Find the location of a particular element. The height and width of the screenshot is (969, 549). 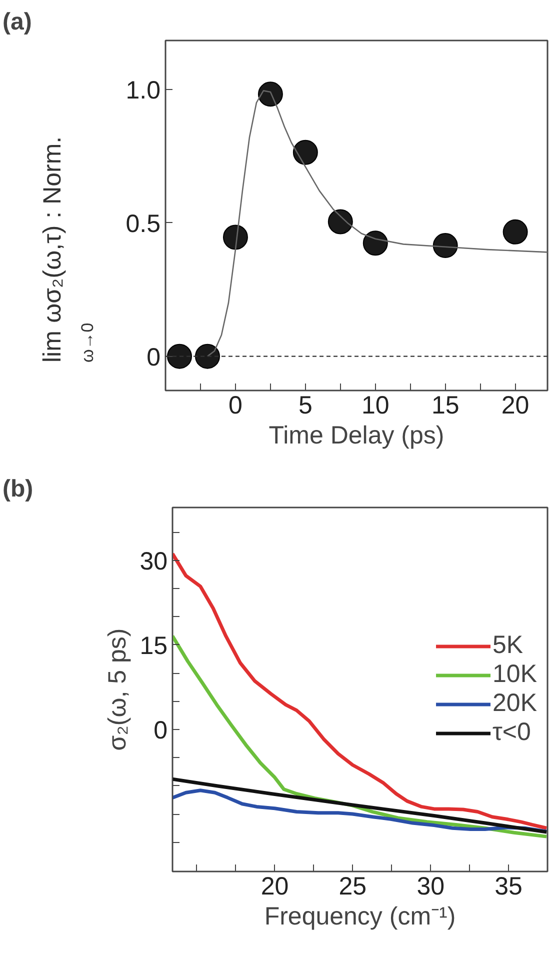

y-axis-title: σ₂(ω, 5 ps) is located at coordinates (118, 689).